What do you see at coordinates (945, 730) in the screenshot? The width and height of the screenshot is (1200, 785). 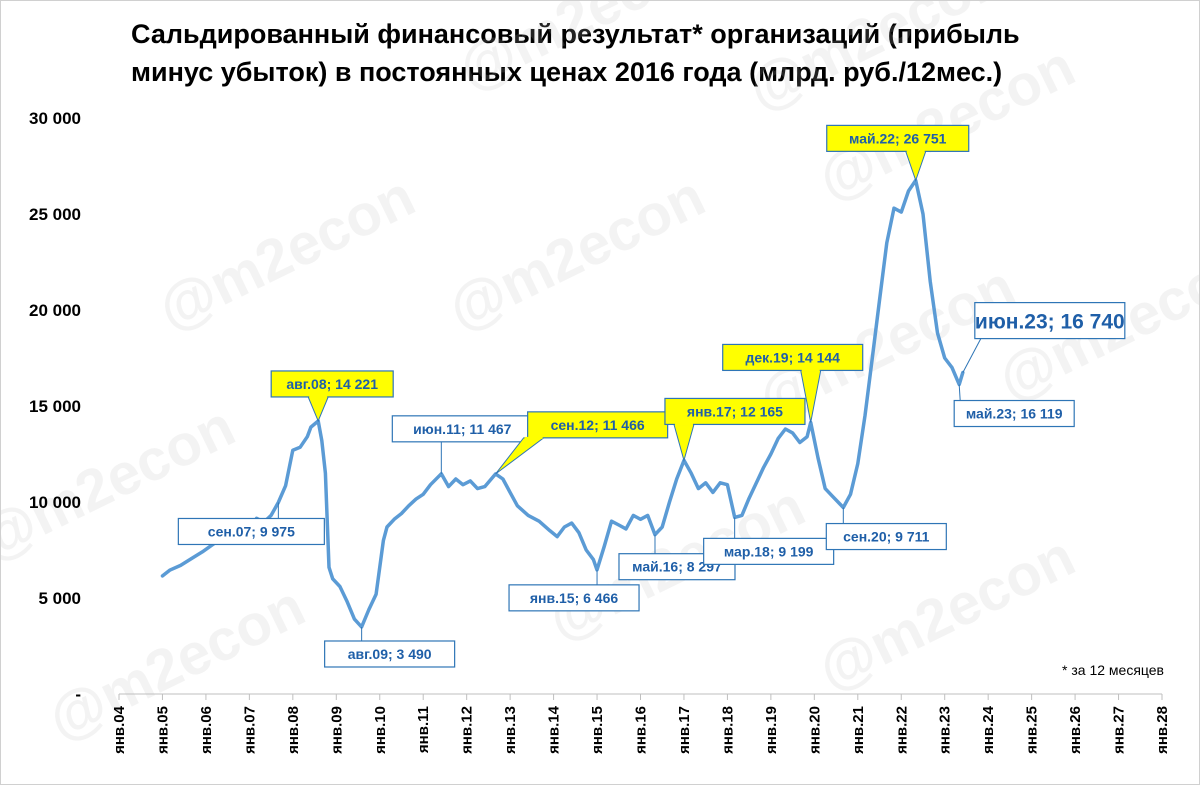 I see `x-tick-label: янв.23` at bounding box center [945, 730].